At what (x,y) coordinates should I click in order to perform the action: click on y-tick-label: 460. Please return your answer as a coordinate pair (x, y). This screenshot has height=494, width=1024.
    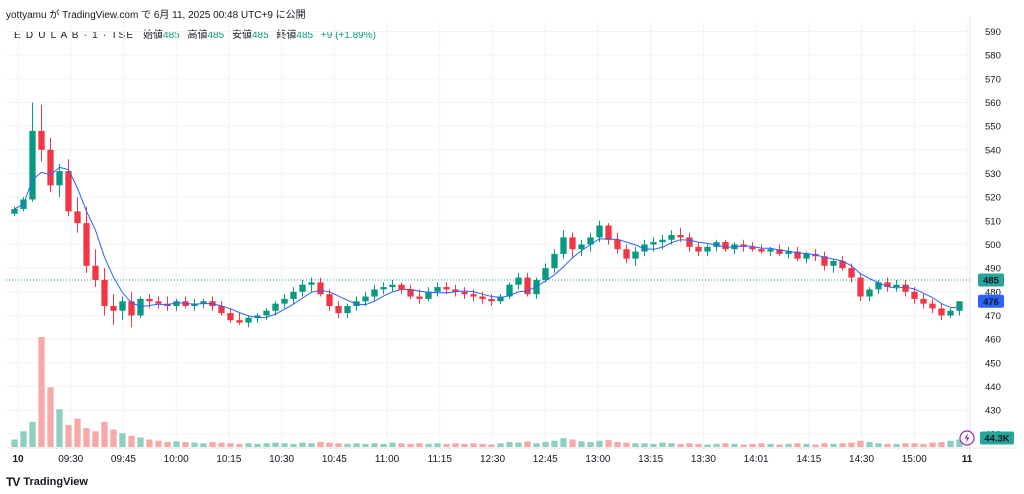
    Looking at the image, I should click on (993, 340).